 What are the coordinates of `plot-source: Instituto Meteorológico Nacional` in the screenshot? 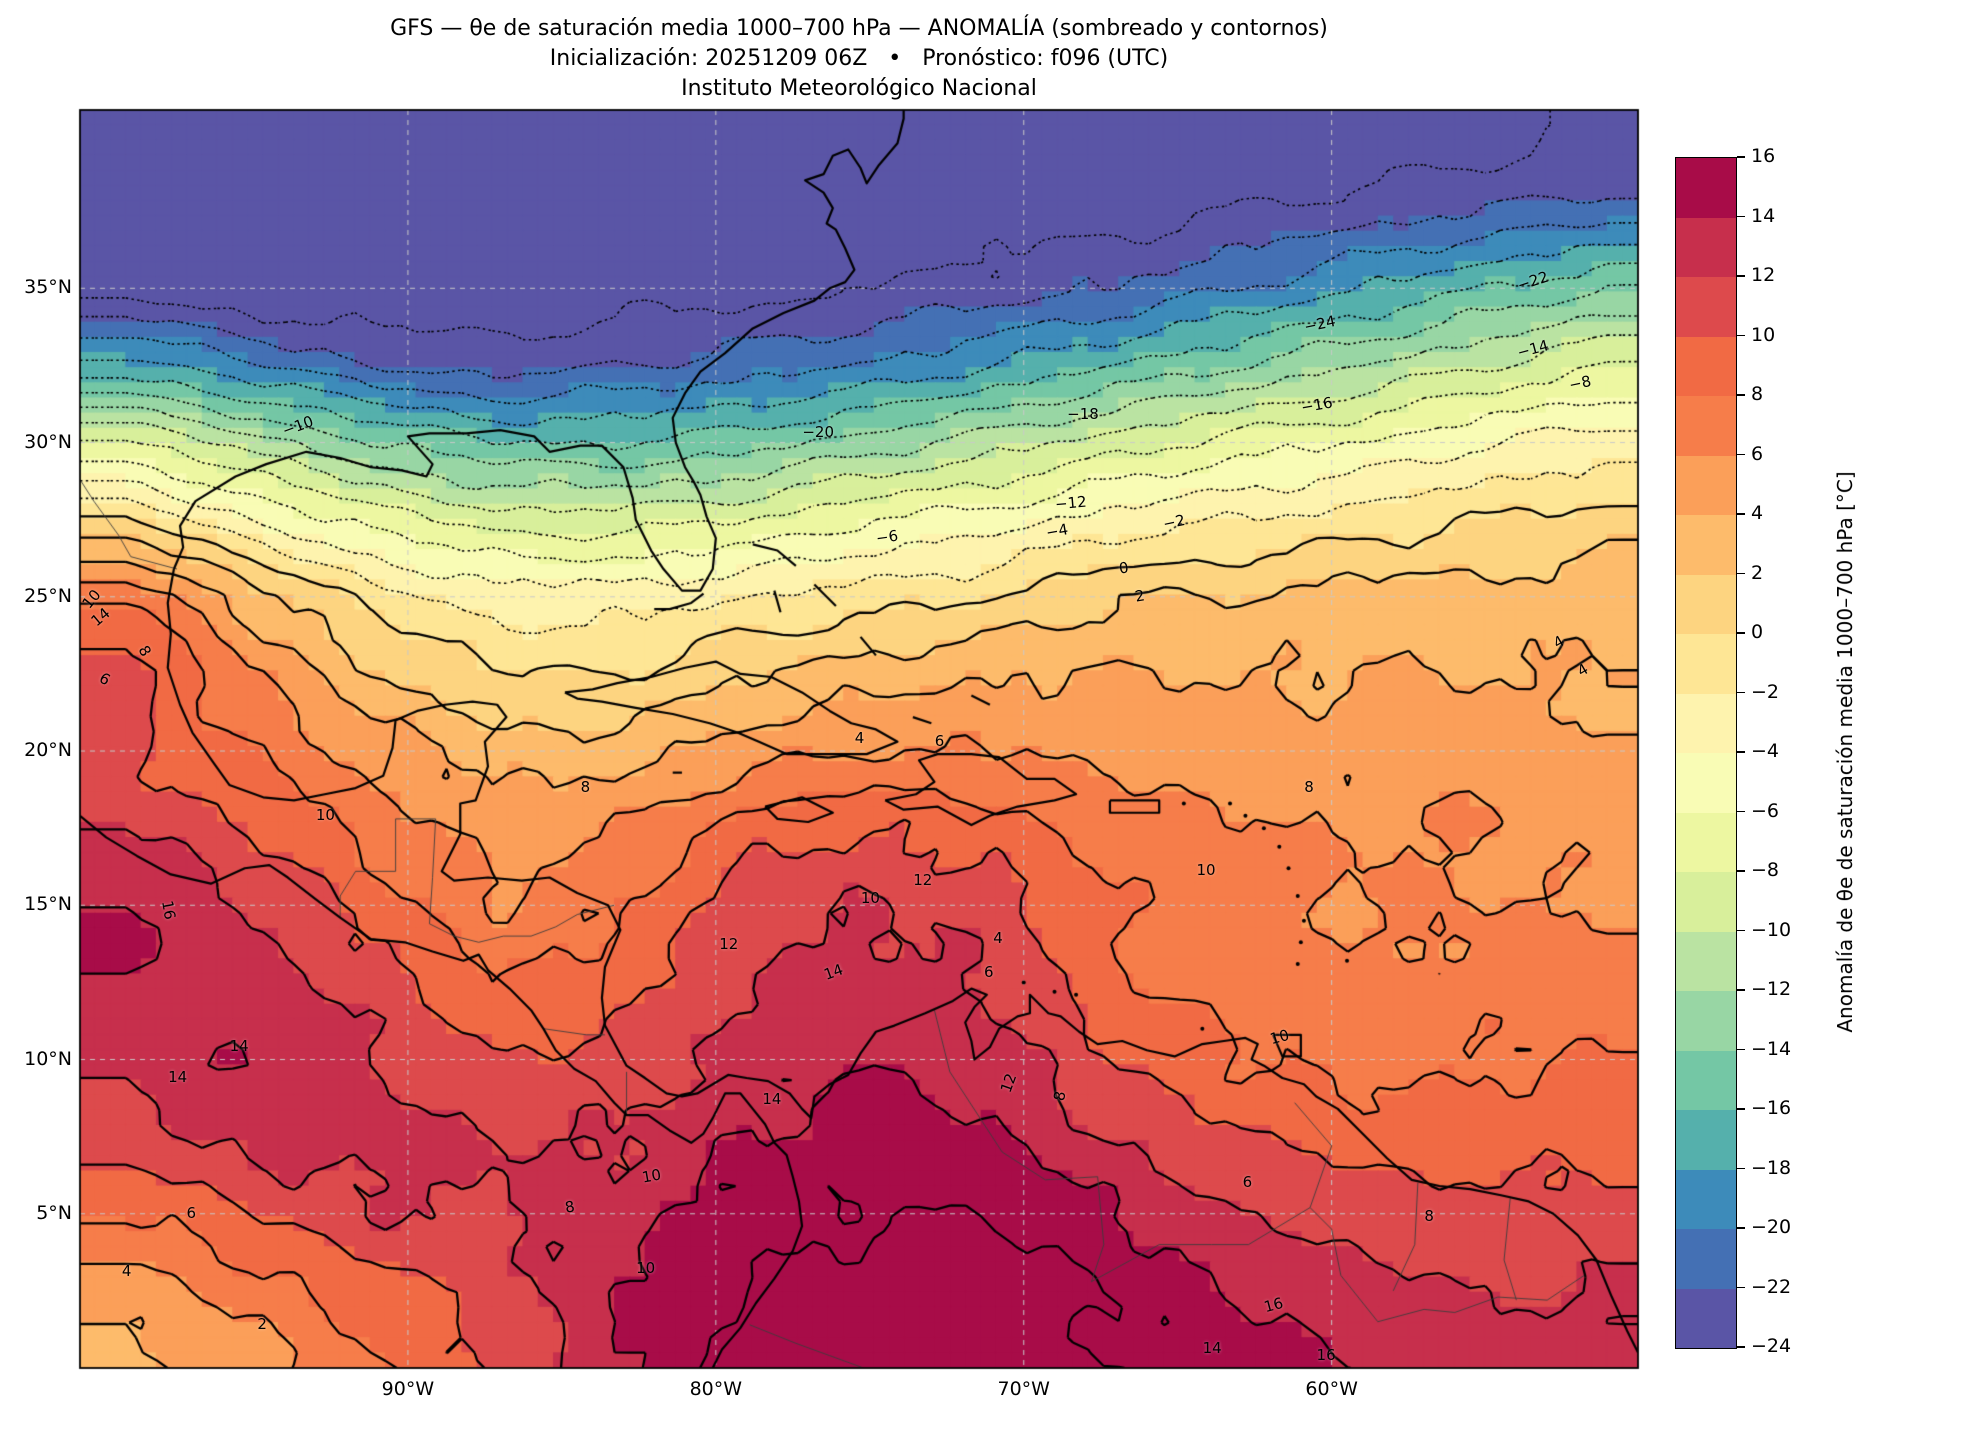 It's located at (859, 88).